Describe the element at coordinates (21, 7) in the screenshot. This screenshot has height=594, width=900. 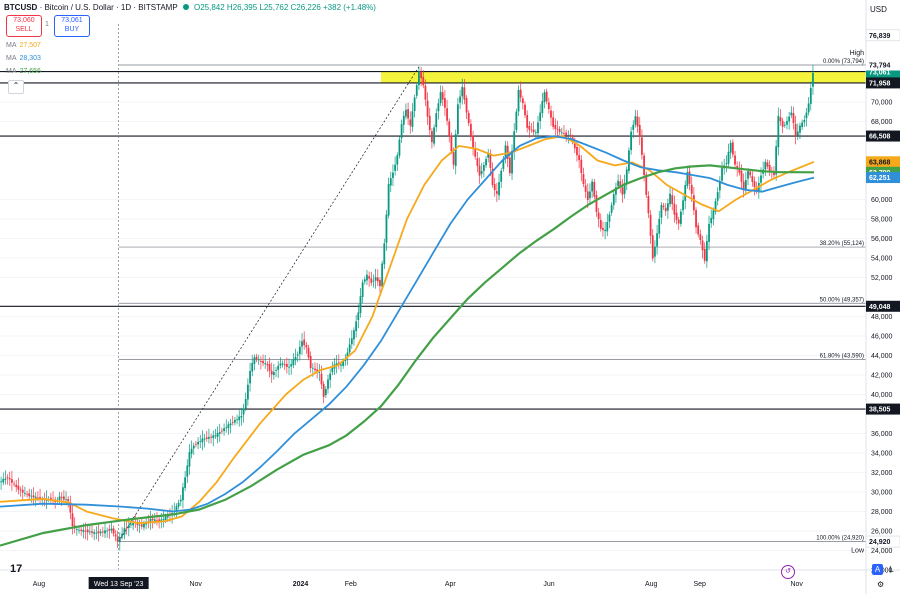
I see `symbol: BTCUSD` at that location.